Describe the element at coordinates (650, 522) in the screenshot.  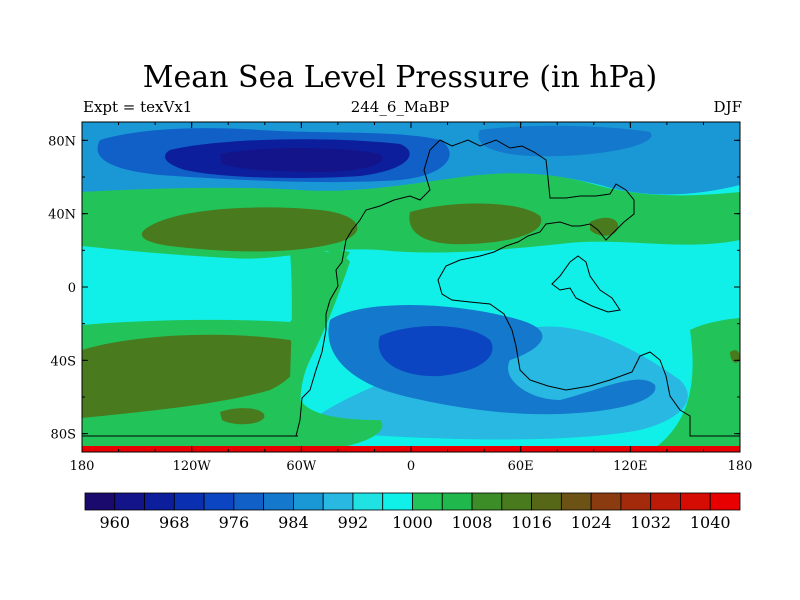
I see `colorbar-label: 1032` at that location.